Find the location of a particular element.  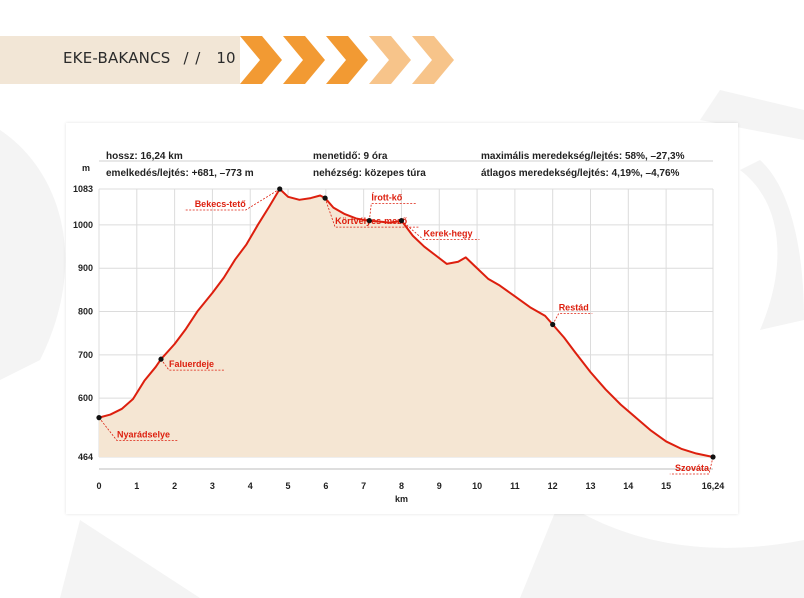

info-time: menetidő: 9 óra is located at coordinates (350, 156).